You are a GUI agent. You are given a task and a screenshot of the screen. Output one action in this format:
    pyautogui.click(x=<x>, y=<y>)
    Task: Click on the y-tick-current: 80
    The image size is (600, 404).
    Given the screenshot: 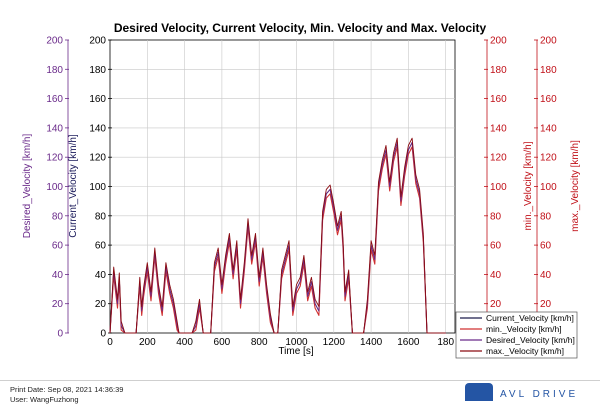 What is the action you would take?
    pyautogui.click(x=101, y=216)
    